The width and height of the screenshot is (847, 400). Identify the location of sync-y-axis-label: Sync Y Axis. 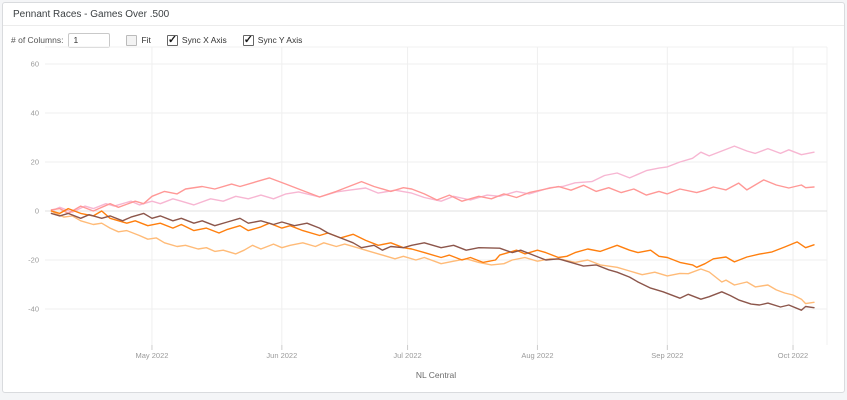
(280, 40).